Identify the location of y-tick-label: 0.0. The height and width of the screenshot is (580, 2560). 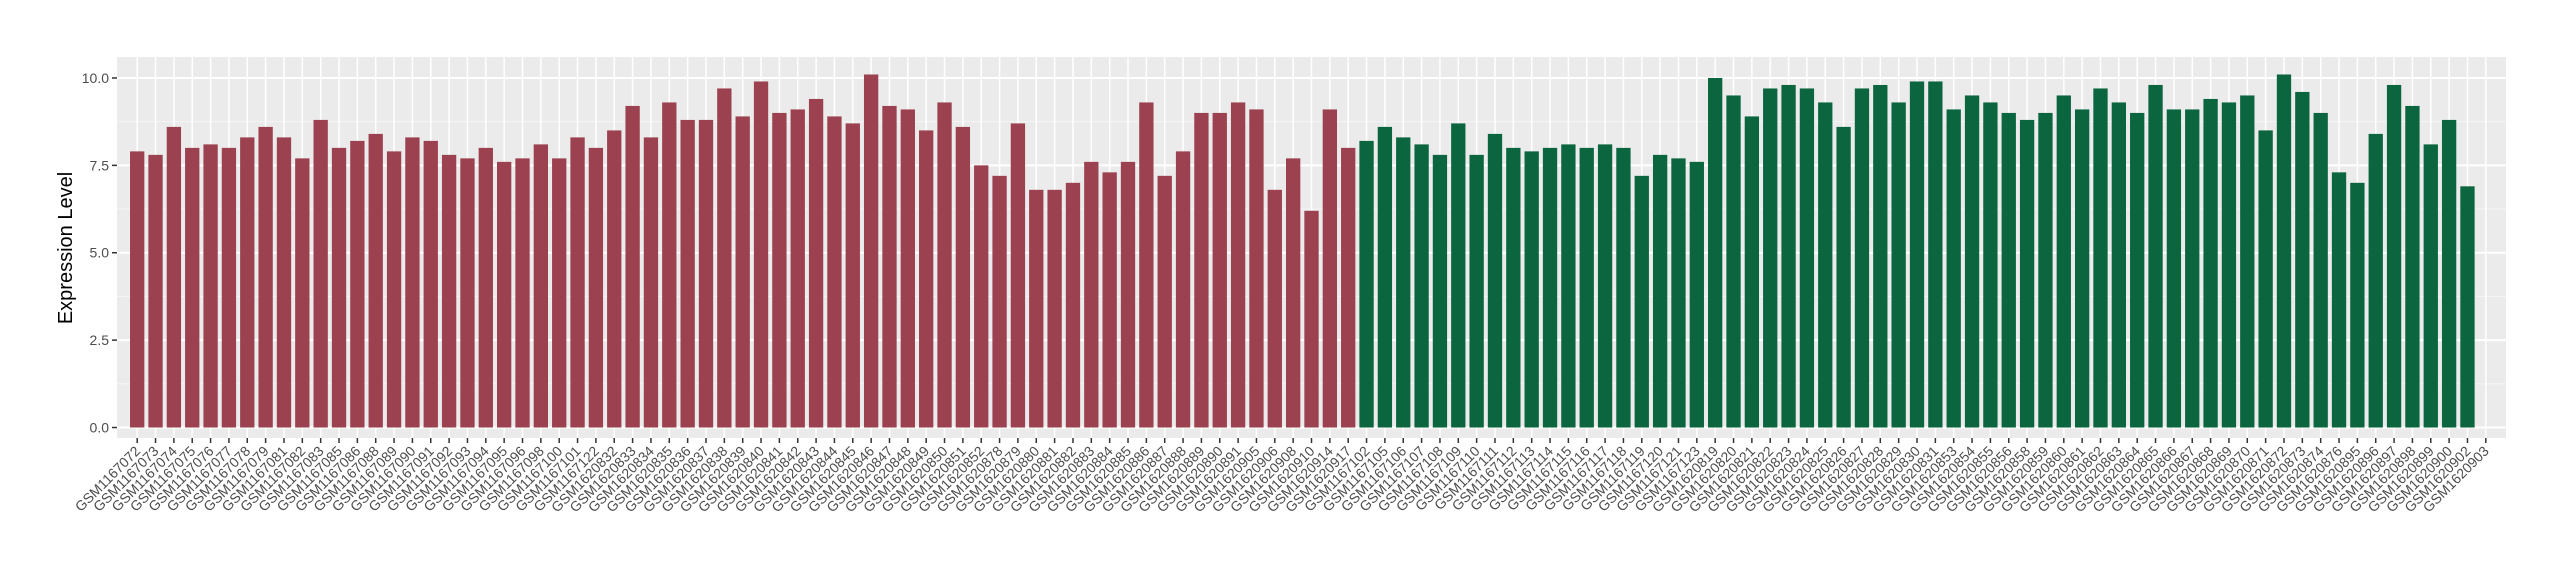
(100, 428).